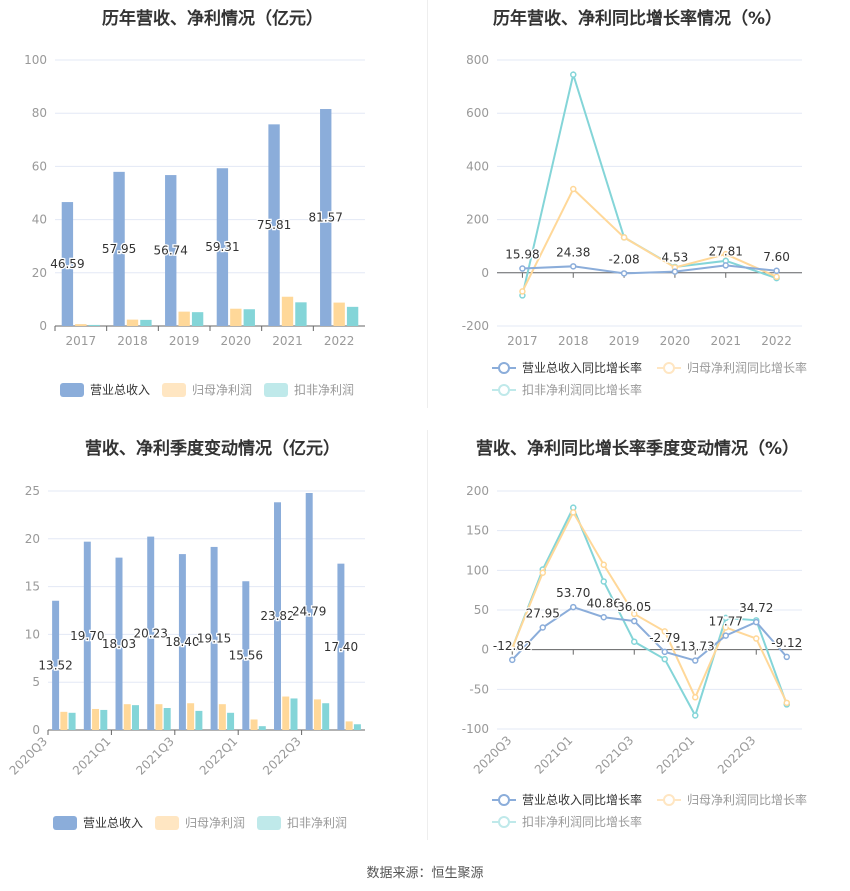  Describe the element at coordinates (637, 19) in the screenshot. I see `chart-2-title: 历年营收、净利同比增长率情况（%）` at that location.